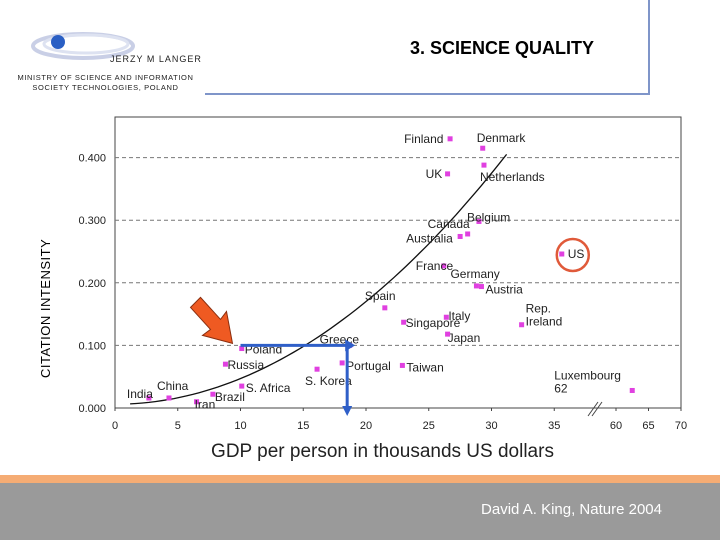  Describe the element at coordinates (230, 397) in the screenshot. I see `point-label: Brazil` at that location.